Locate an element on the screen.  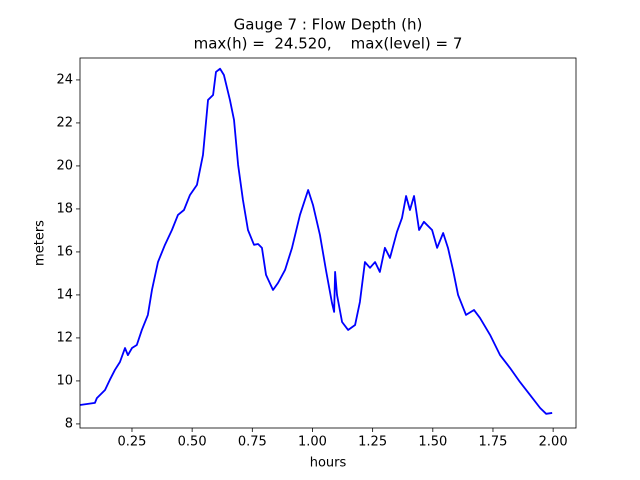
x-tick-label: 1.00 is located at coordinates (312, 442).